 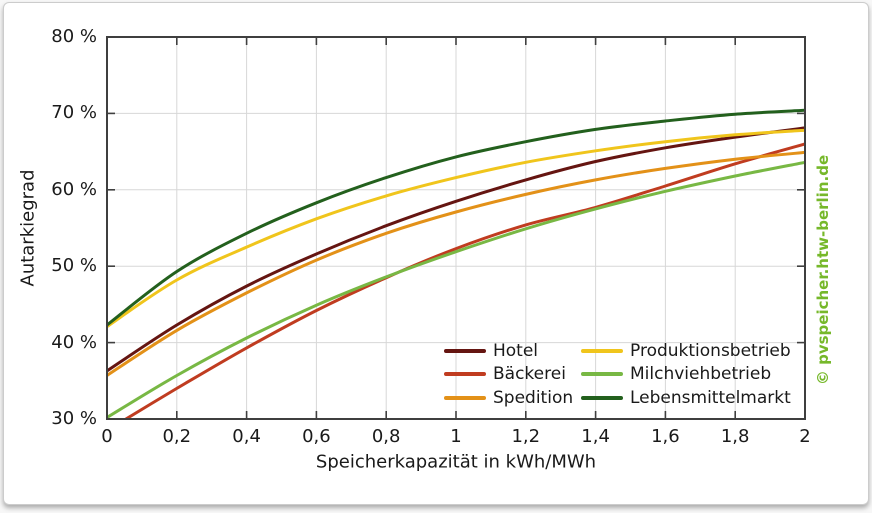 What do you see at coordinates (386, 436) in the screenshot?
I see `x-tick-label: 0,8` at bounding box center [386, 436].